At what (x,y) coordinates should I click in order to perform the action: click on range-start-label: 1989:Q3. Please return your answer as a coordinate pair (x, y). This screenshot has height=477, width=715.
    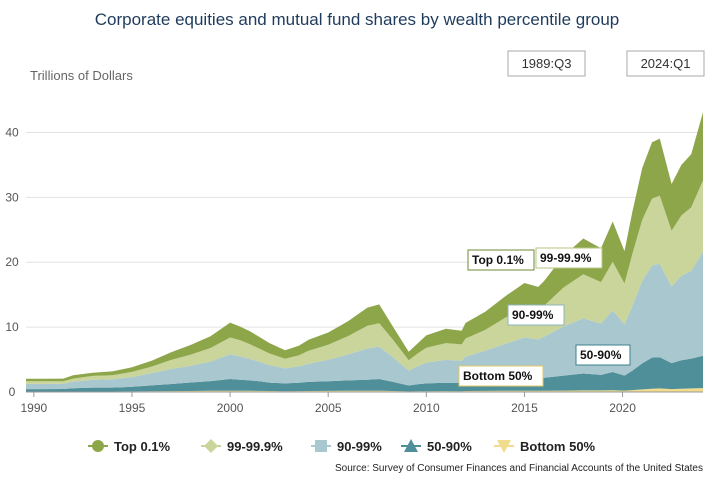
    Looking at the image, I should click on (547, 63).